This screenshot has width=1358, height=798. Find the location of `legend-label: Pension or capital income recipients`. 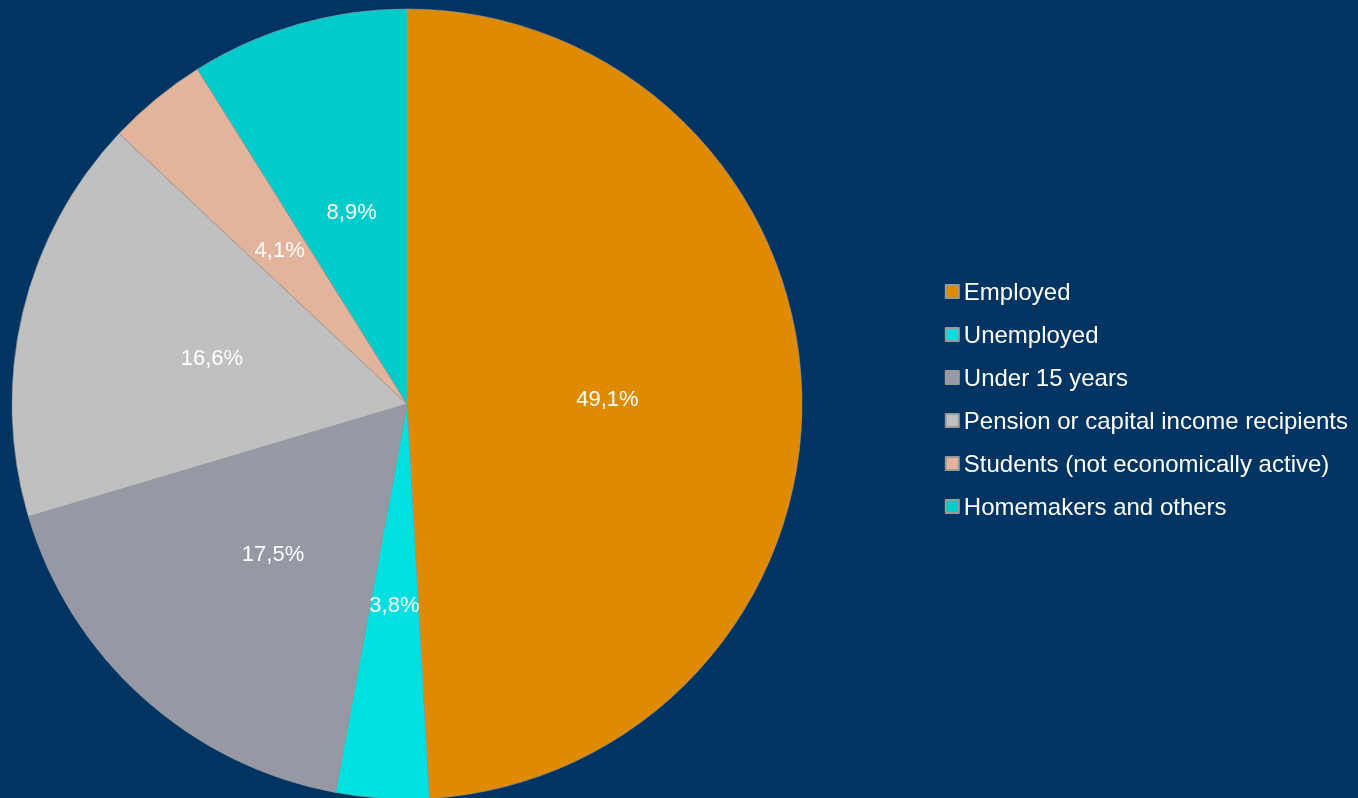

legend-label: Pension or capital income recipients is located at coordinates (1155, 420).